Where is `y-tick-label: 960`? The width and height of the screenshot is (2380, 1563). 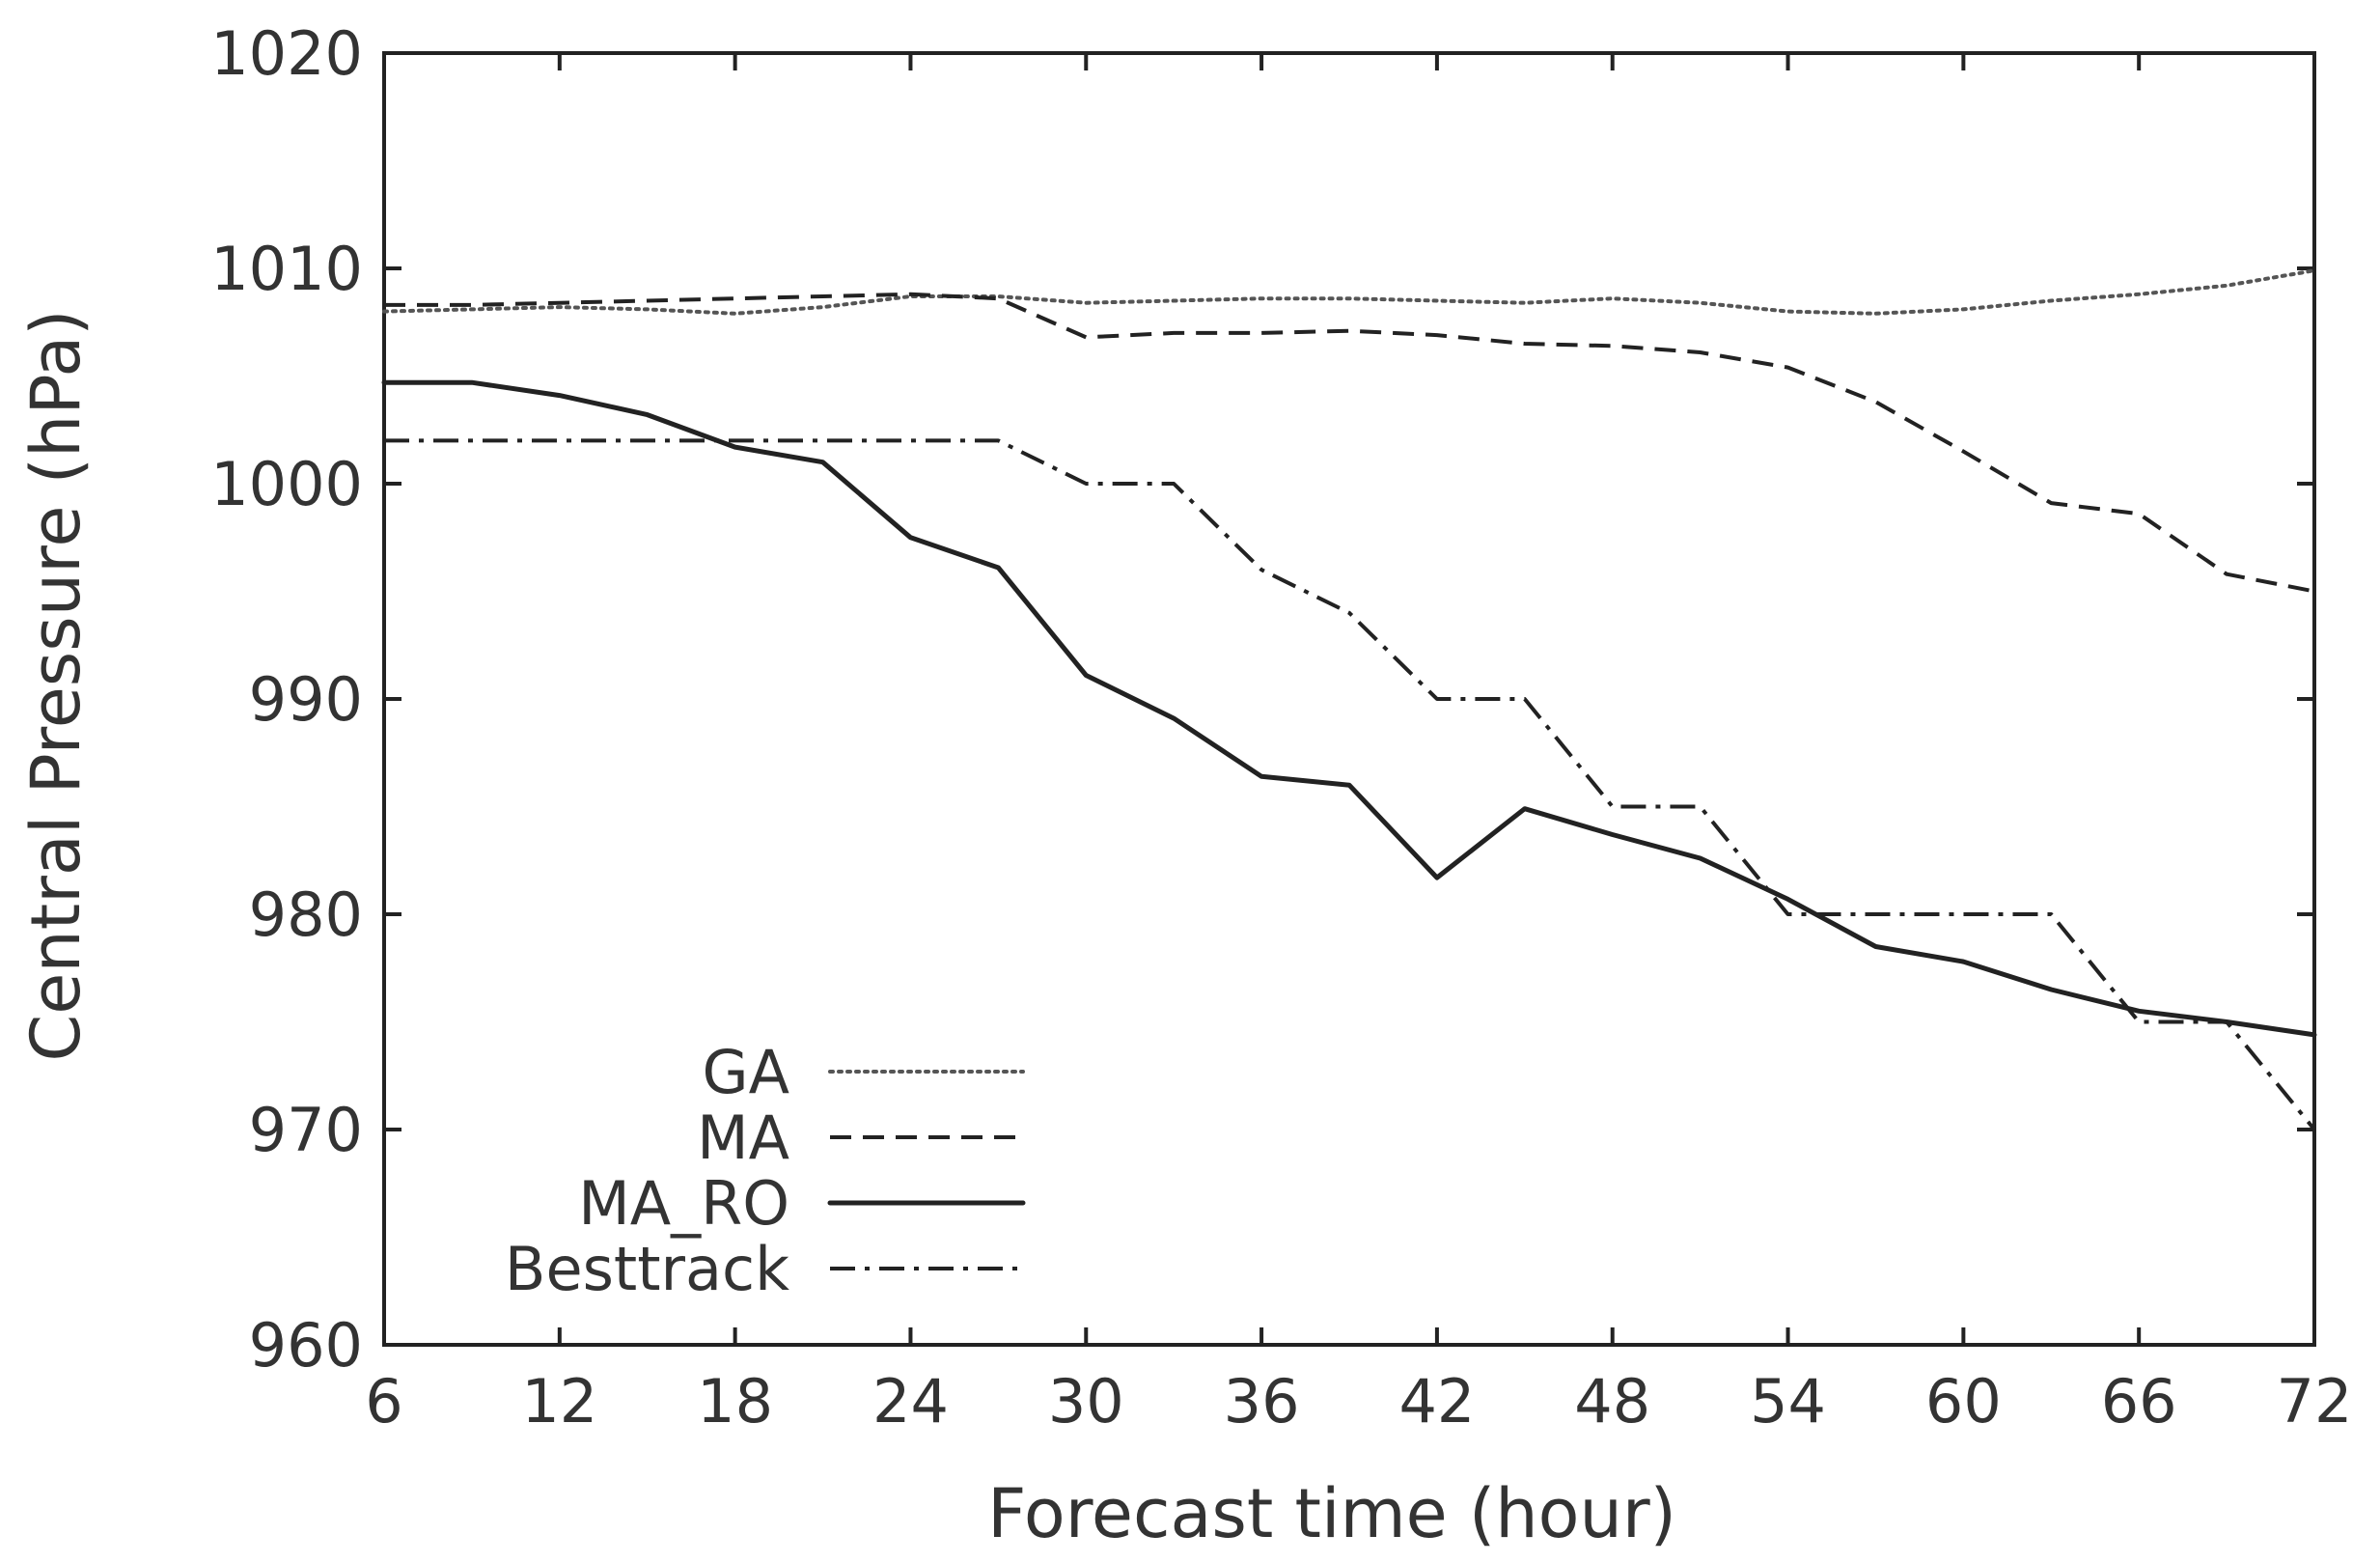 y-tick-label: 960 is located at coordinates (306, 1346).